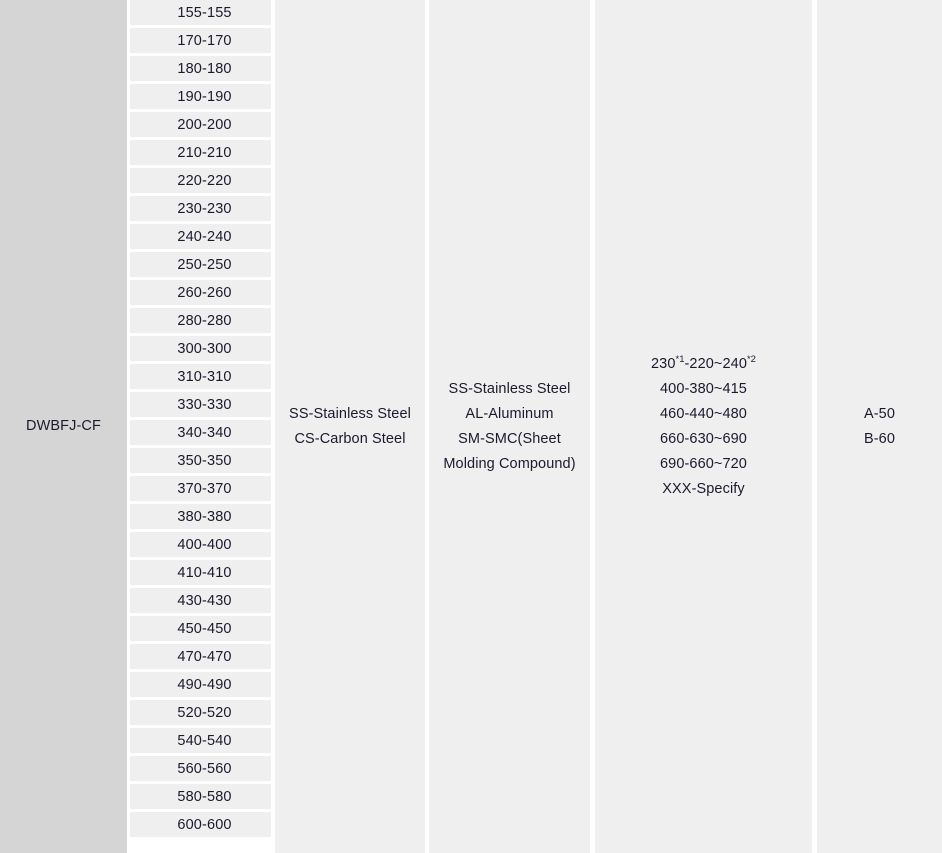  I want to click on body-option: SS-Stainless Steel, so click(509, 388).